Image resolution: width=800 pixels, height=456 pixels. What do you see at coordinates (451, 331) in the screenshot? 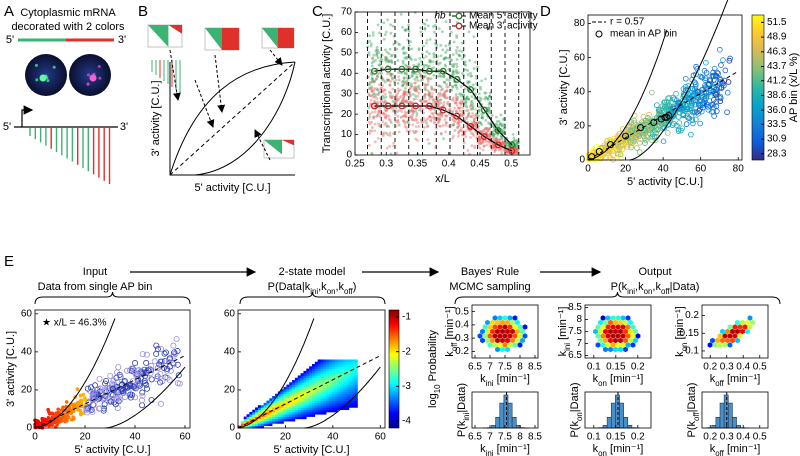
I see `axis-label: koff [min⁻¹]` at bounding box center [451, 331].